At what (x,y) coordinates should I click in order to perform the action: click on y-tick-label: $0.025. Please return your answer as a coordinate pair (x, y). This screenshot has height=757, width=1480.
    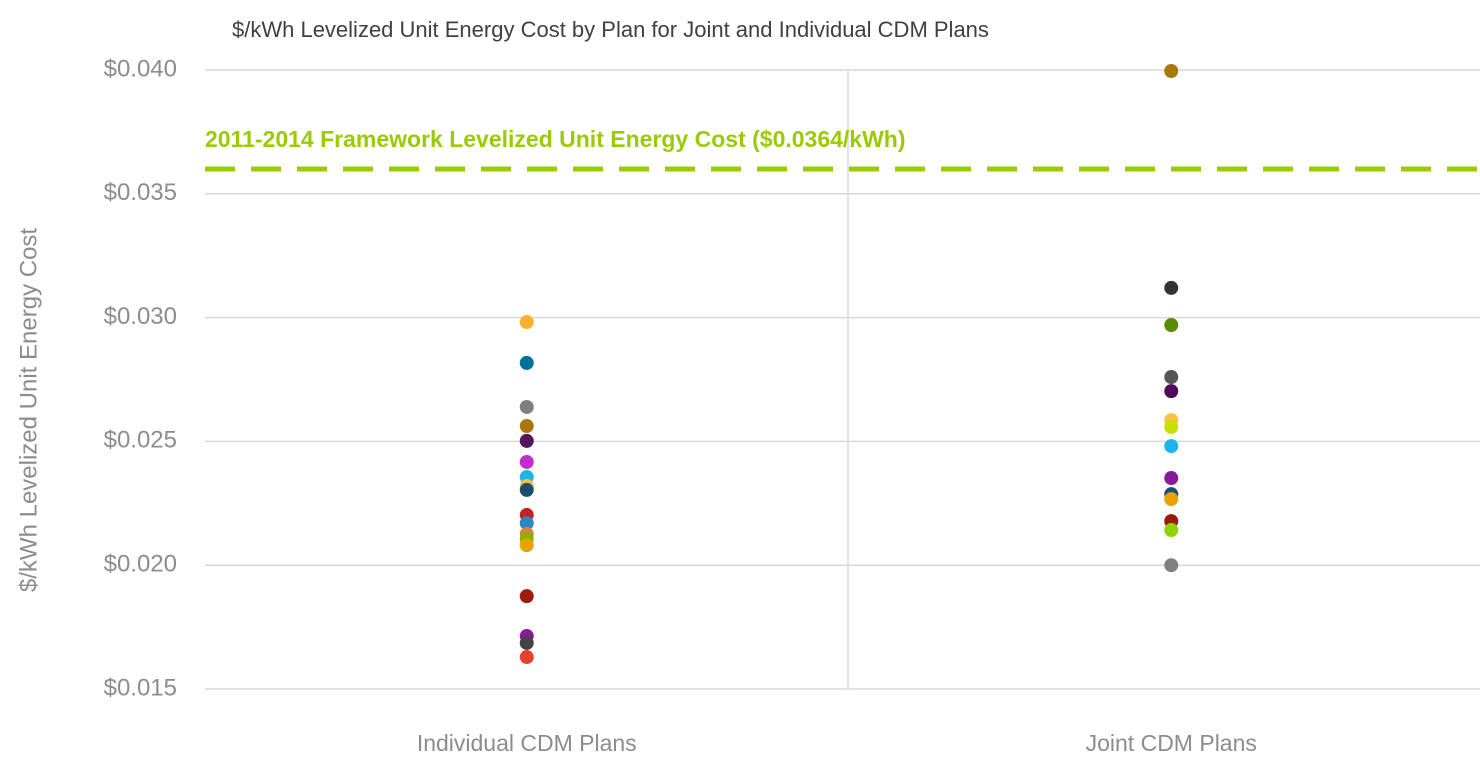
    Looking at the image, I should click on (140, 440).